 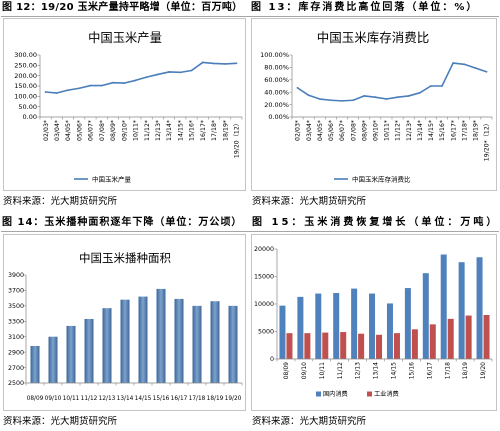 I want to click on legend-label: 工业消费, so click(x=386, y=394).